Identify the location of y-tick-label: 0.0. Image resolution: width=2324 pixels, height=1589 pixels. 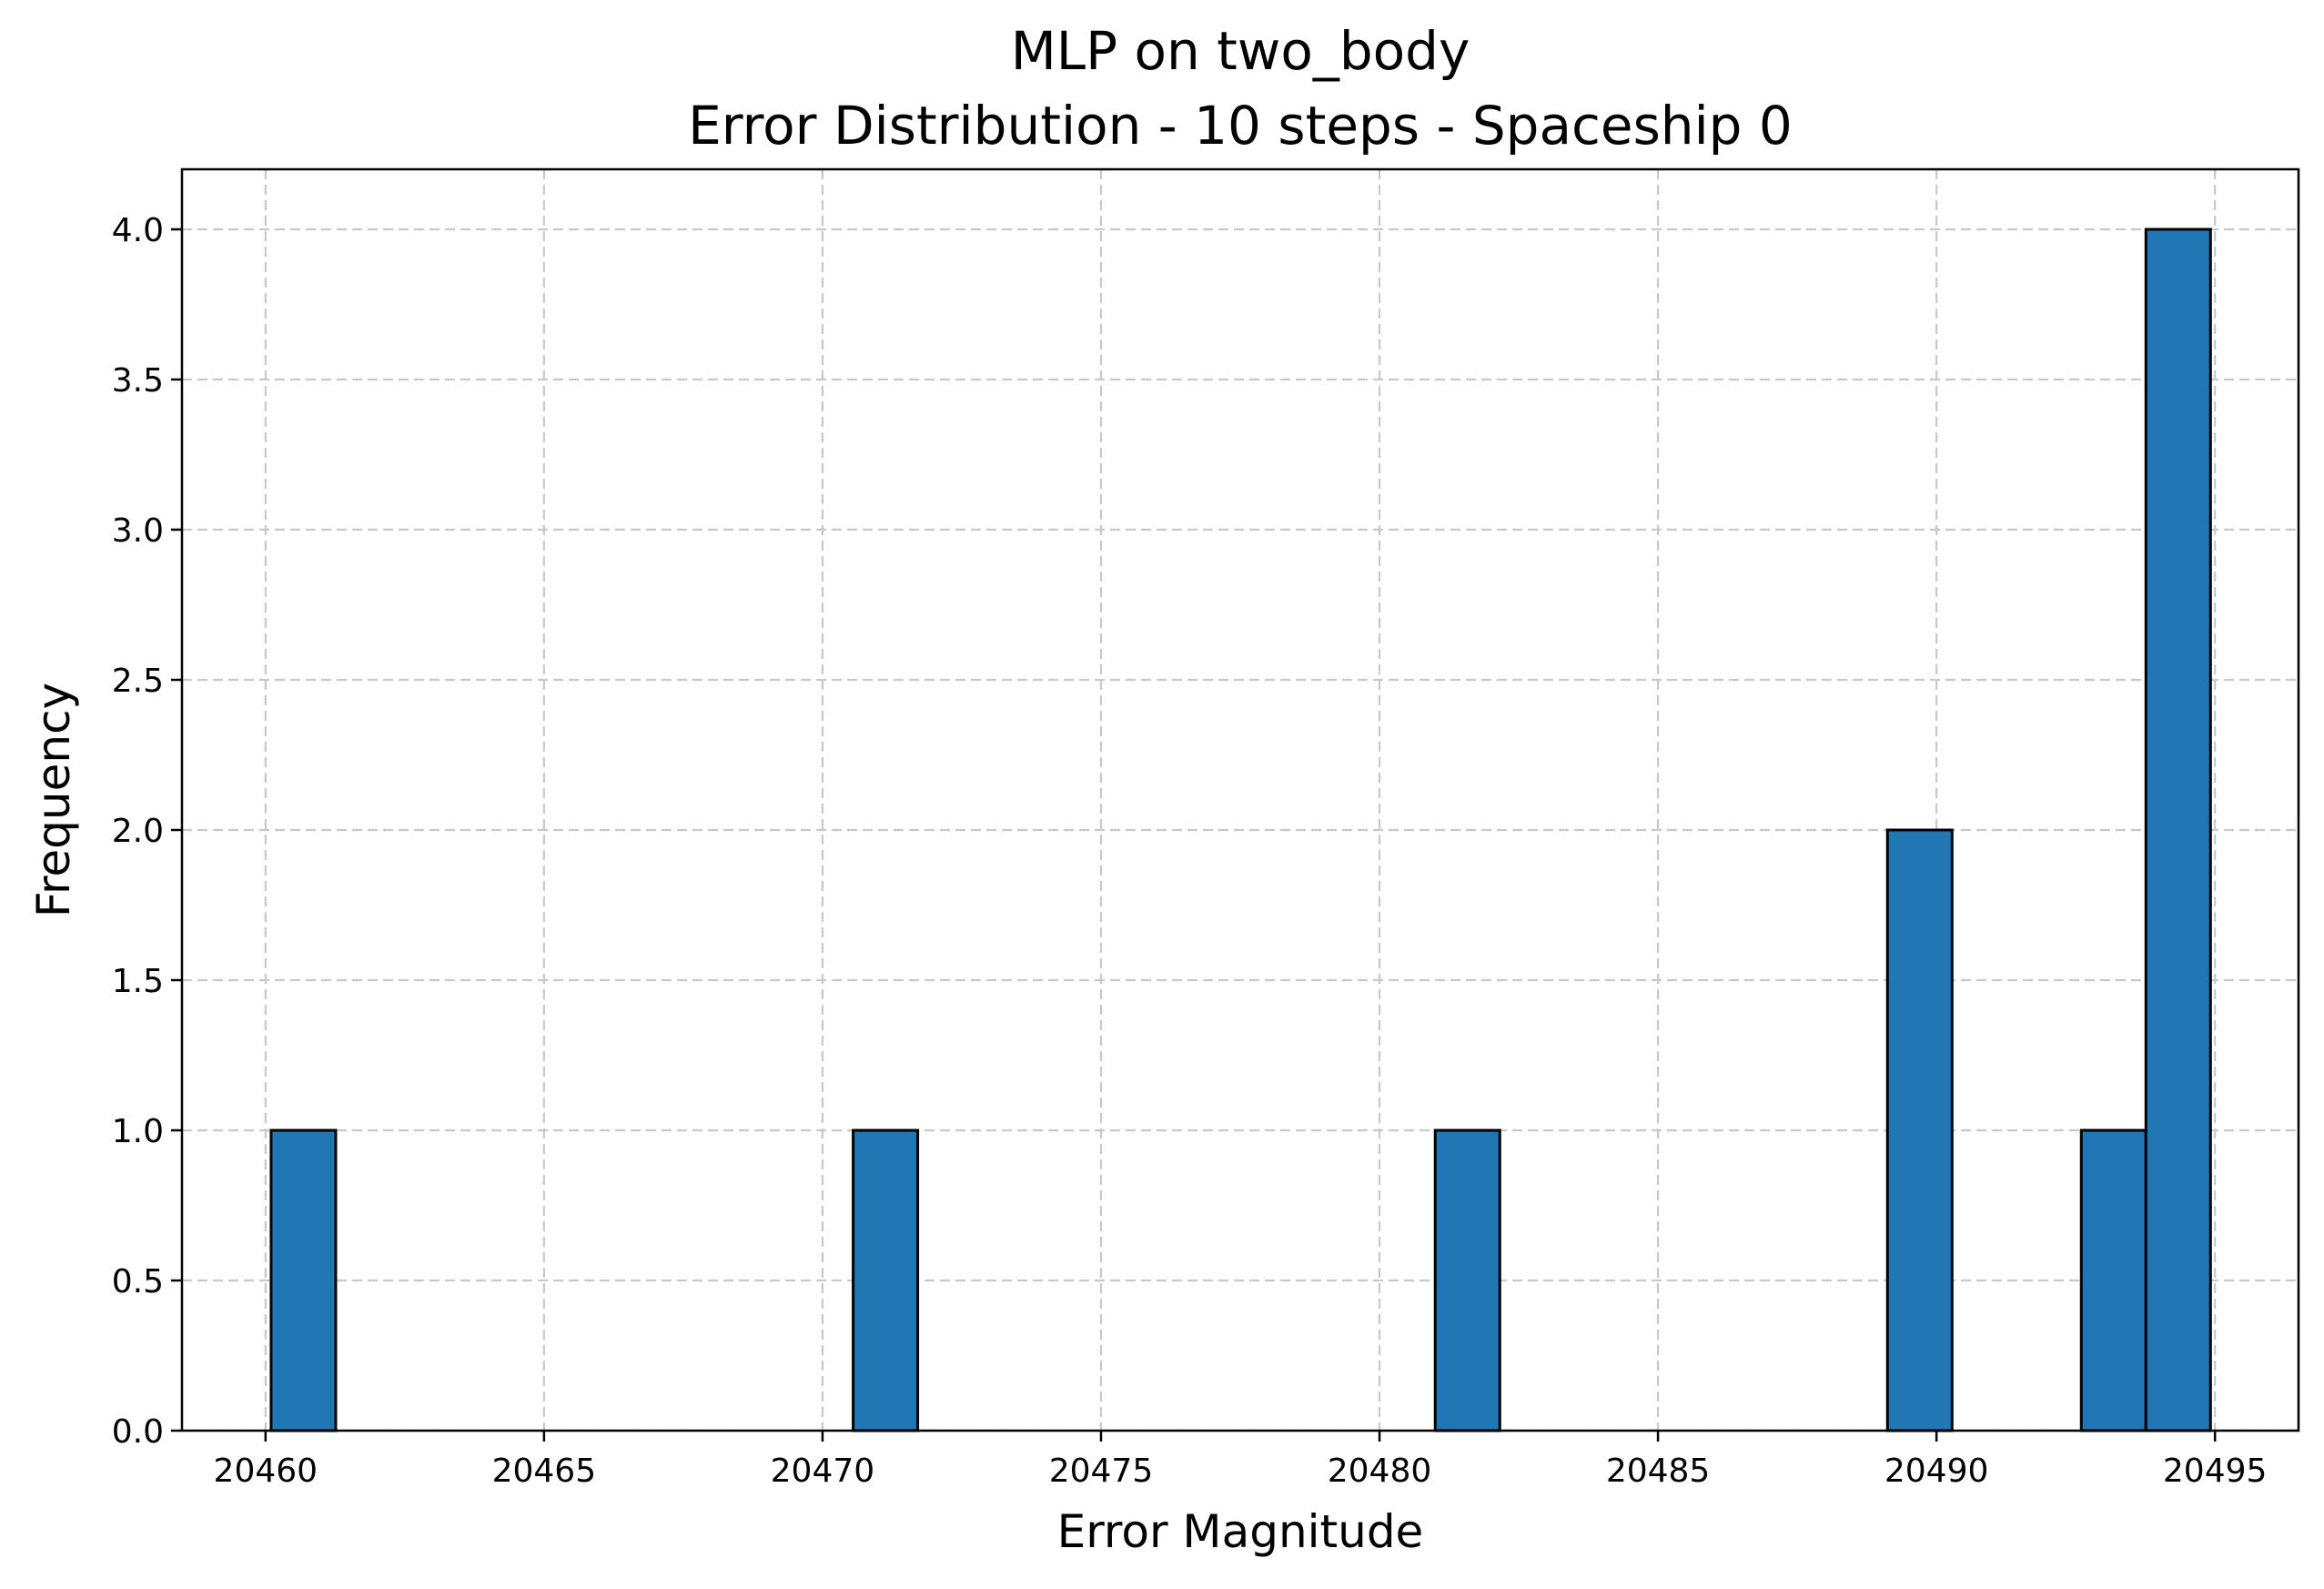
(138, 1432).